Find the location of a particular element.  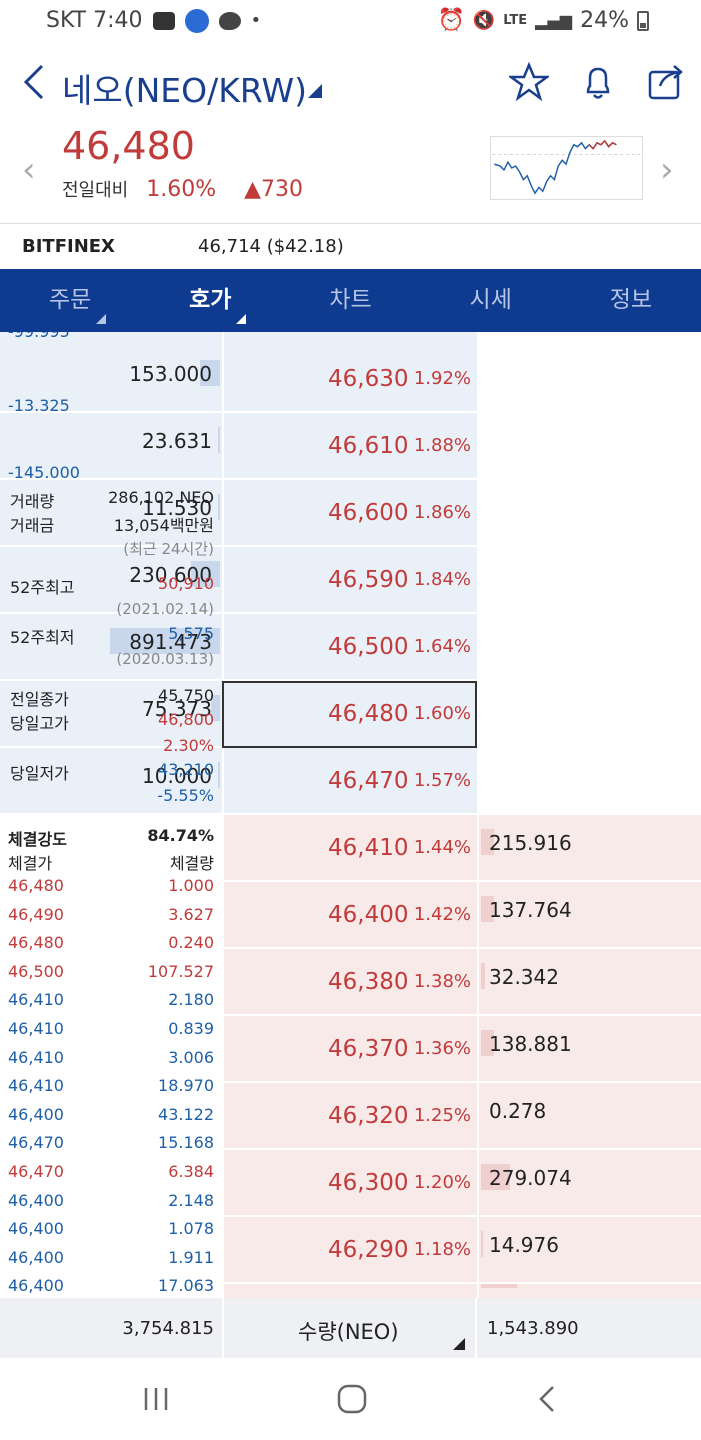

bid-price: 46,290 is located at coordinates (368, 1250).